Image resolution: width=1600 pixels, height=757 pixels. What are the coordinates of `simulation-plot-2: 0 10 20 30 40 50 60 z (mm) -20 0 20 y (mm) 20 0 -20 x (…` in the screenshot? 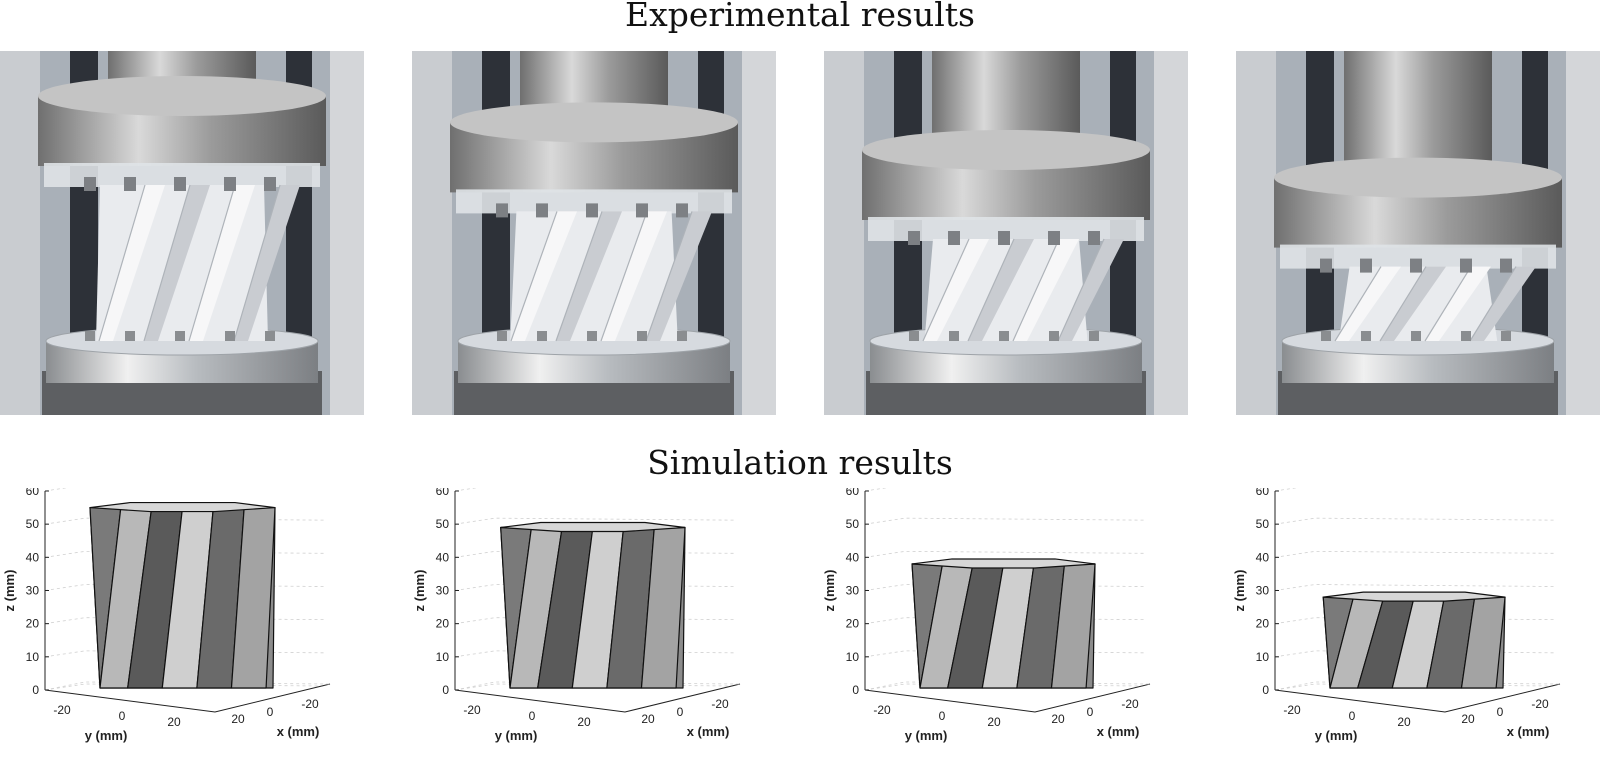 It's located at (590, 622).